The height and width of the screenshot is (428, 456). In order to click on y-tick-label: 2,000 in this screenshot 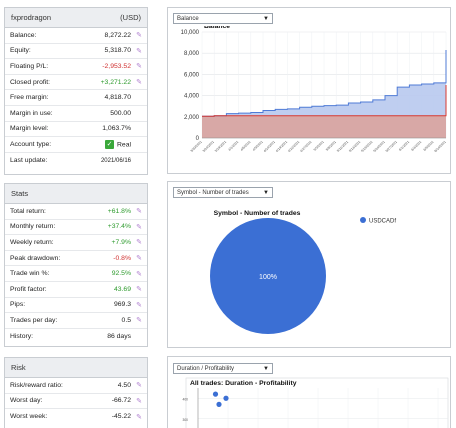, I will do `click(192, 118)`.